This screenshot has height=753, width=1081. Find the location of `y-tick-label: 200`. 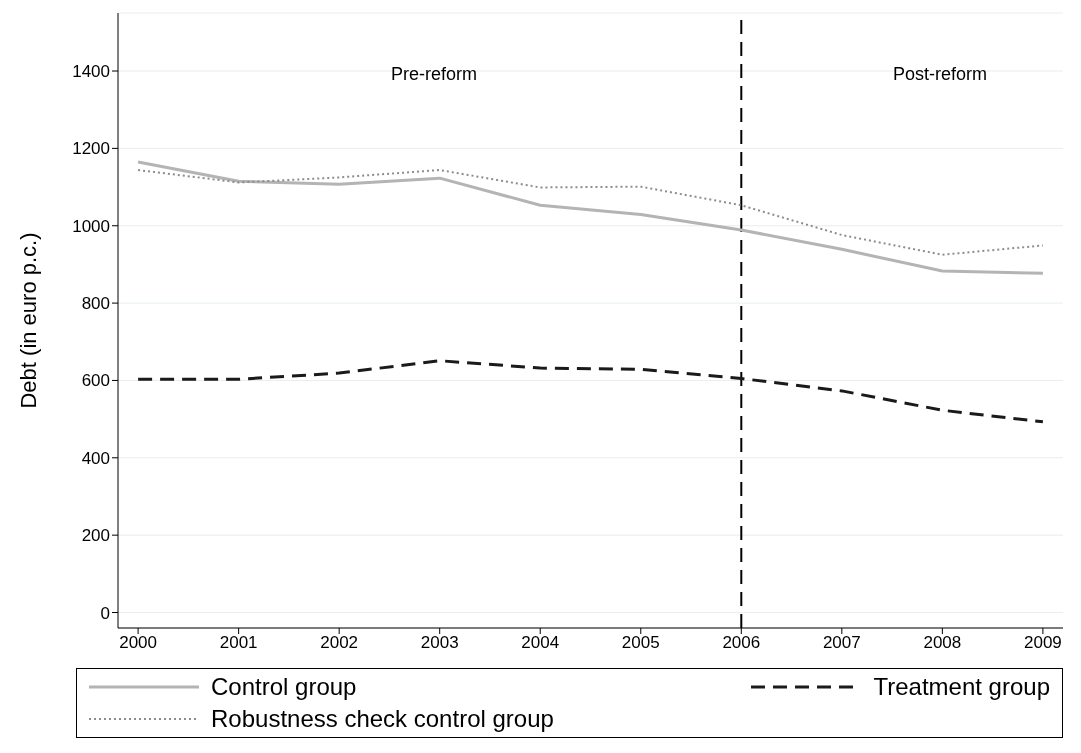

y-tick-label: 200 is located at coordinates (95, 536).